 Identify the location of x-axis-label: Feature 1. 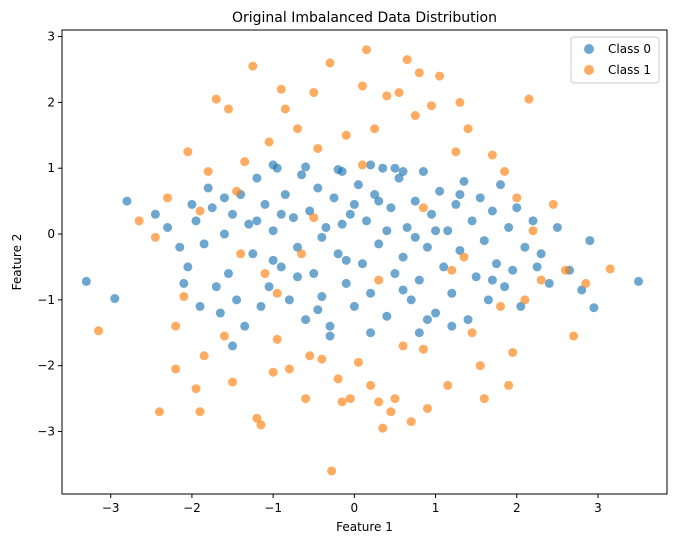
(364, 527).